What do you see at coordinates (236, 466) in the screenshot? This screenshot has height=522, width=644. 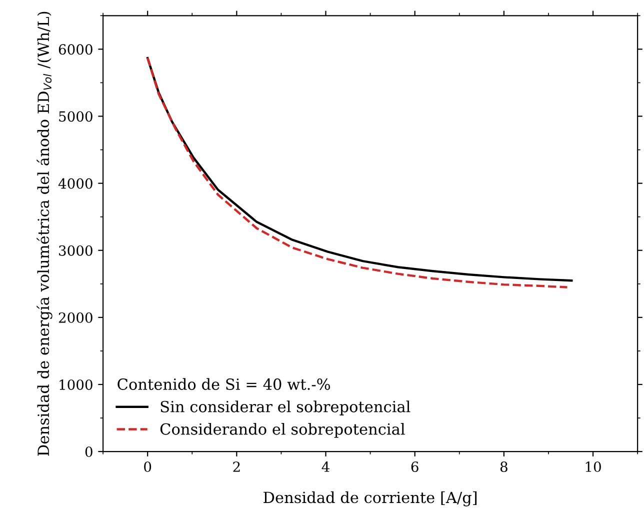 I see `x-tick-label: 2` at bounding box center [236, 466].